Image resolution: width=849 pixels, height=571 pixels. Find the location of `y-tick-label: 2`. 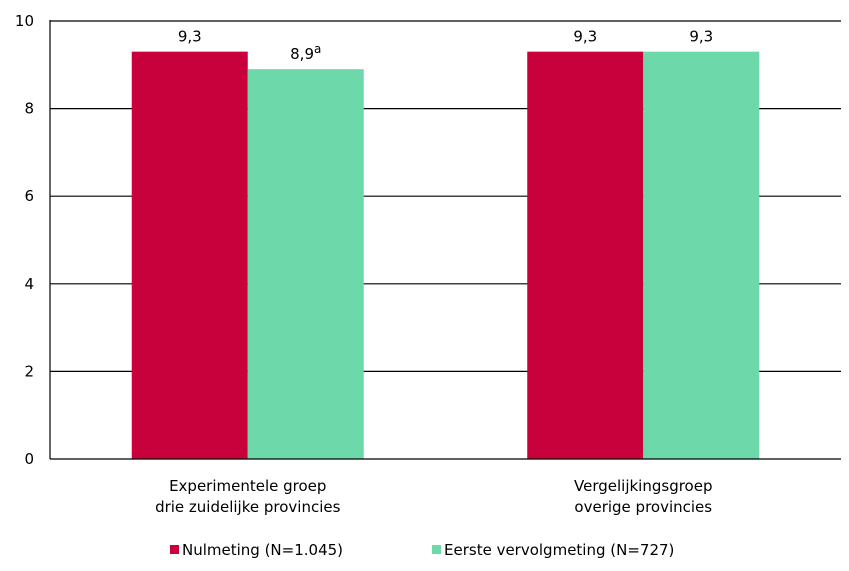

y-tick-label: 2 is located at coordinates (29, 371).